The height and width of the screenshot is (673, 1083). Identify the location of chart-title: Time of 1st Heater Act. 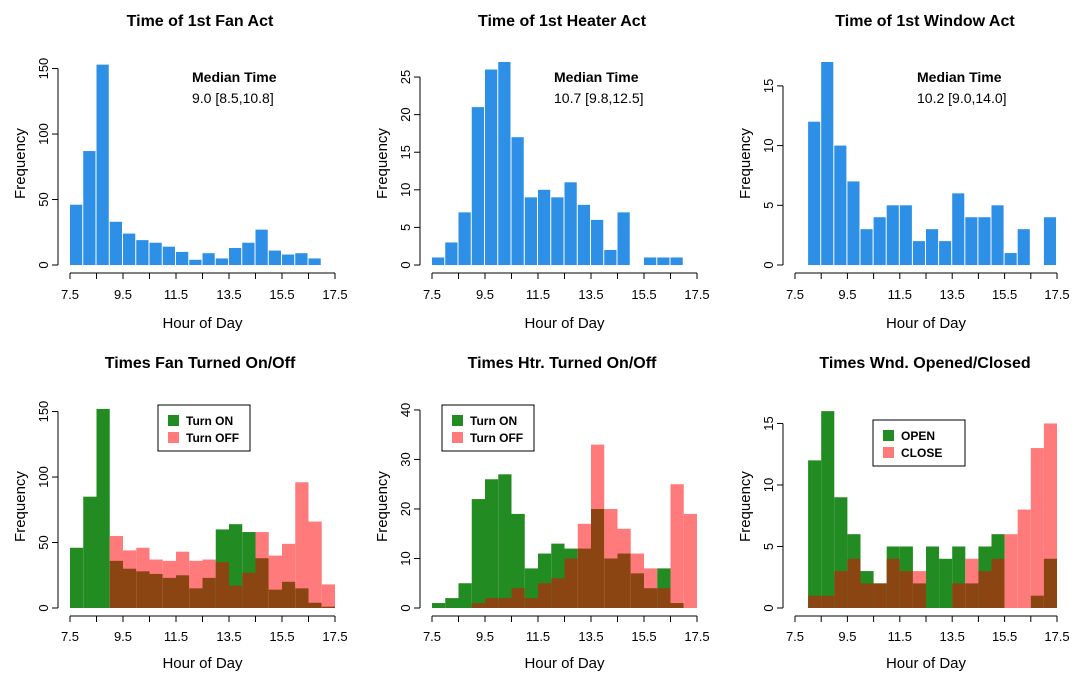
(562, 21).